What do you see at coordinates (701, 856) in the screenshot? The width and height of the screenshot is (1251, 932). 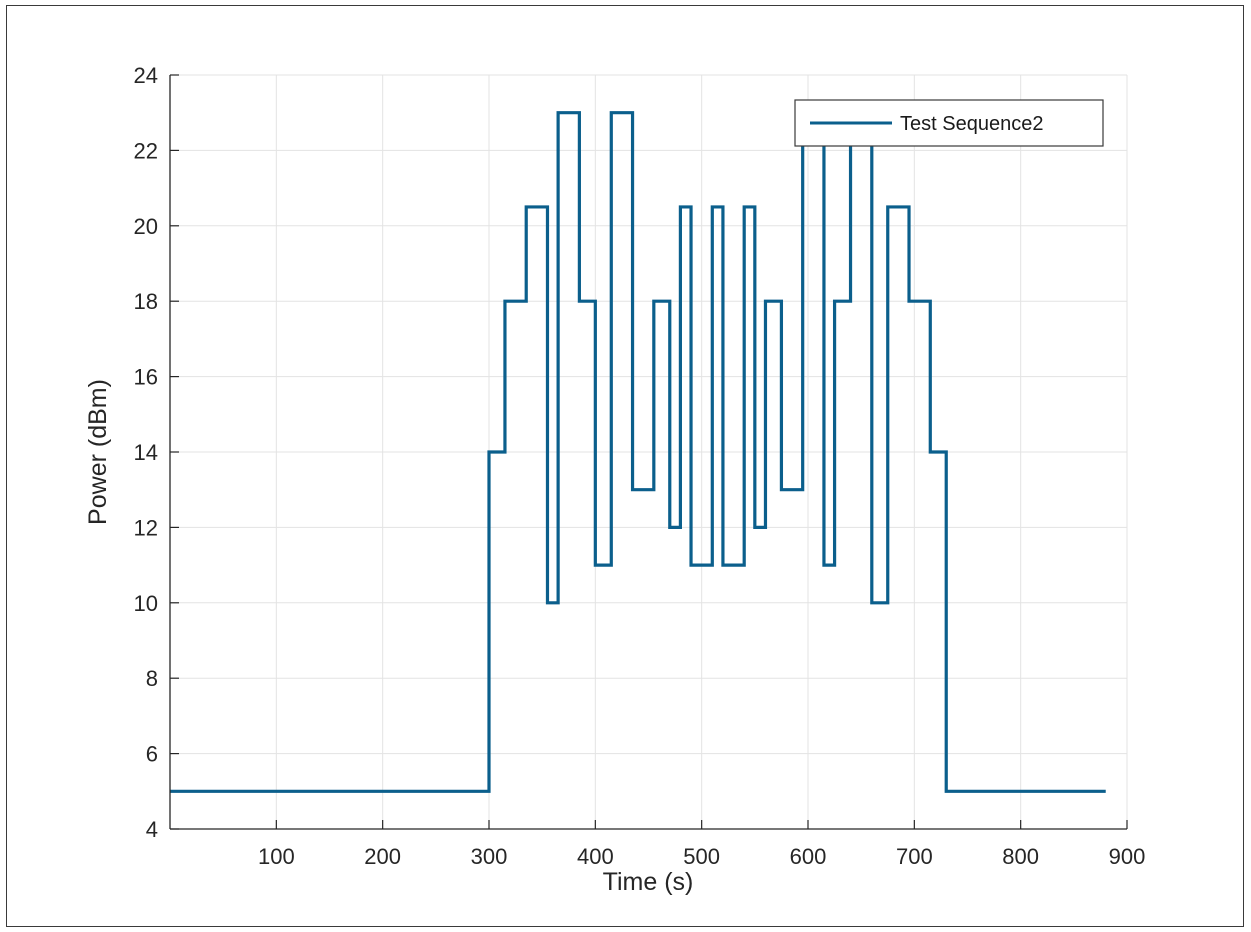 I see `x-tick-label: 500` at bounding box center [701, 856].